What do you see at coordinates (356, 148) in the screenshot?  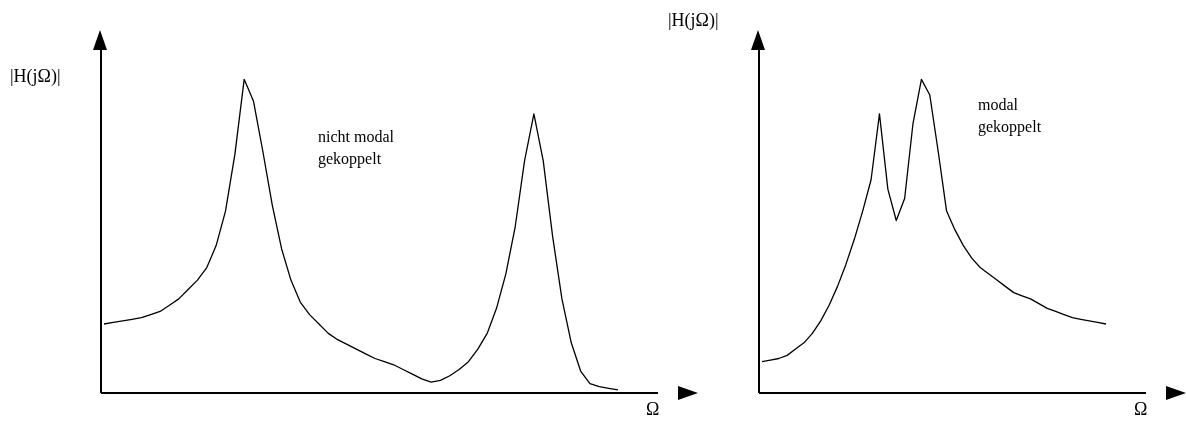 I see `annotation: nicht modal gekoppelt` at bounding box center [356, 148].